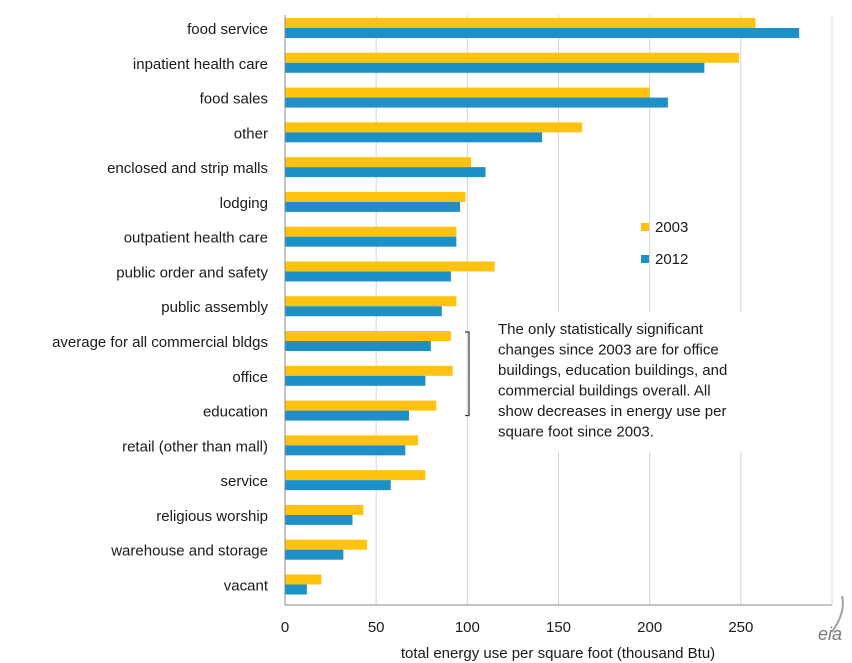 The width and height of the screenshot is (852, 663). What do you see at coordinates (244, 481) in the screenshot?
I see `category-label: service` at bounding box center [244, 481].